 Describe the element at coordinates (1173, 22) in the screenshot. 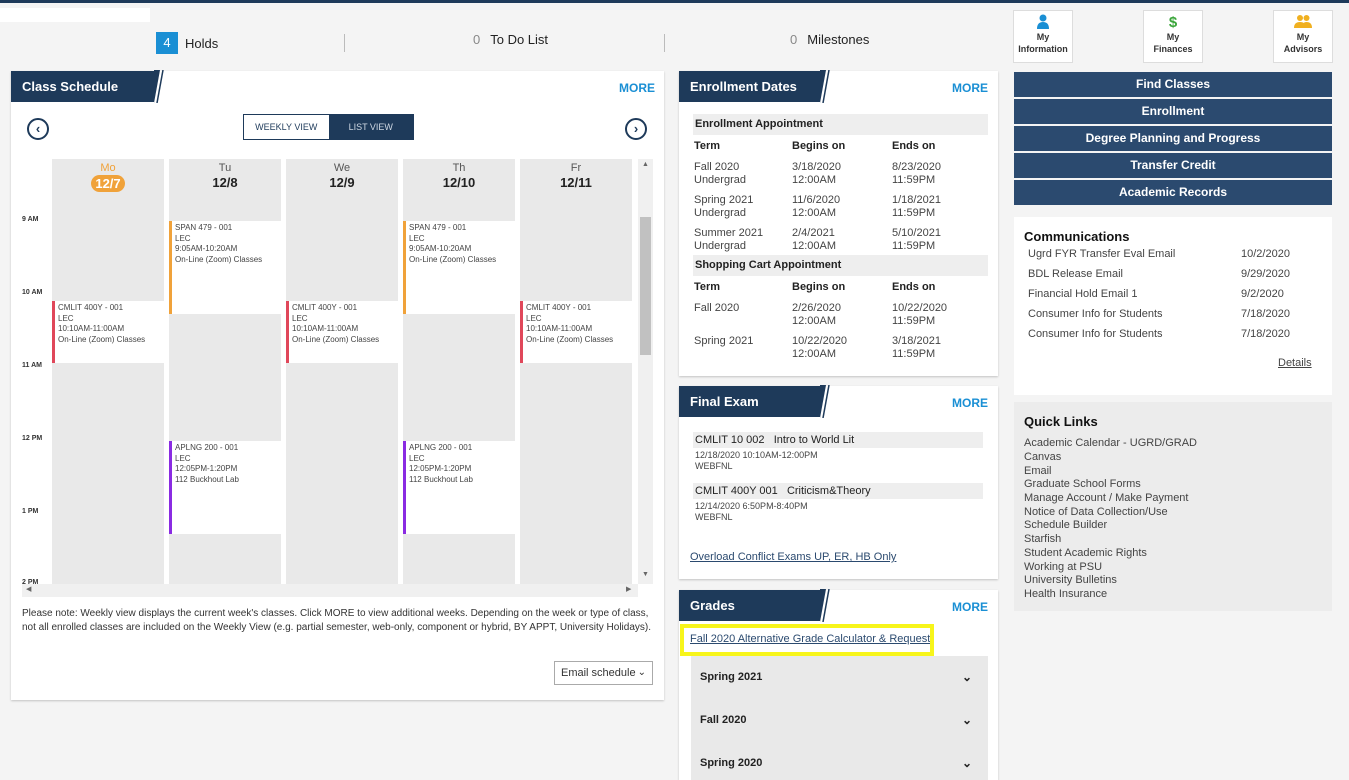

I see `dollar-icon: $` at that location.